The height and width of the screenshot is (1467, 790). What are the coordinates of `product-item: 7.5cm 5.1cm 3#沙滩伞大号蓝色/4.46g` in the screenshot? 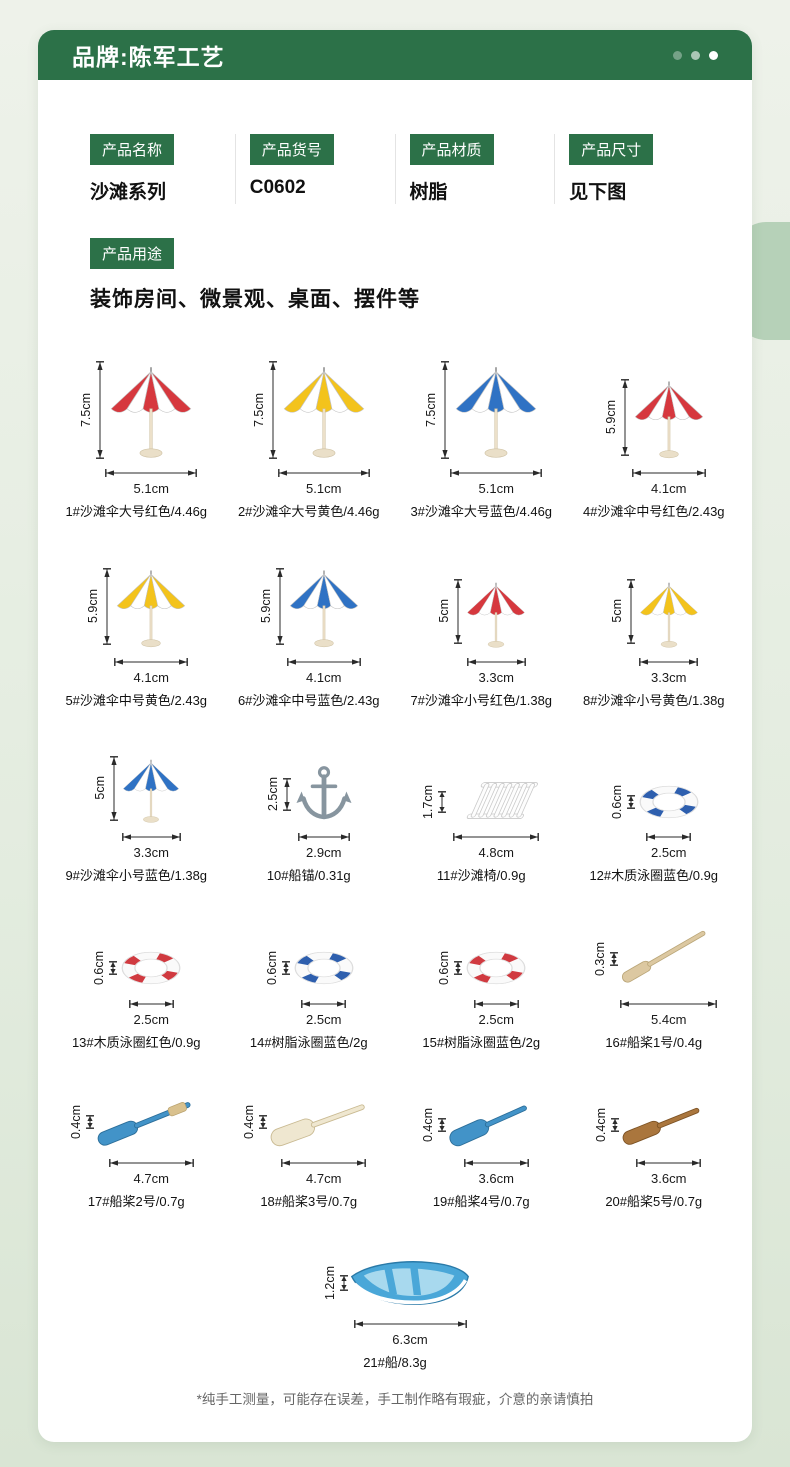 It's located at (481, 439).